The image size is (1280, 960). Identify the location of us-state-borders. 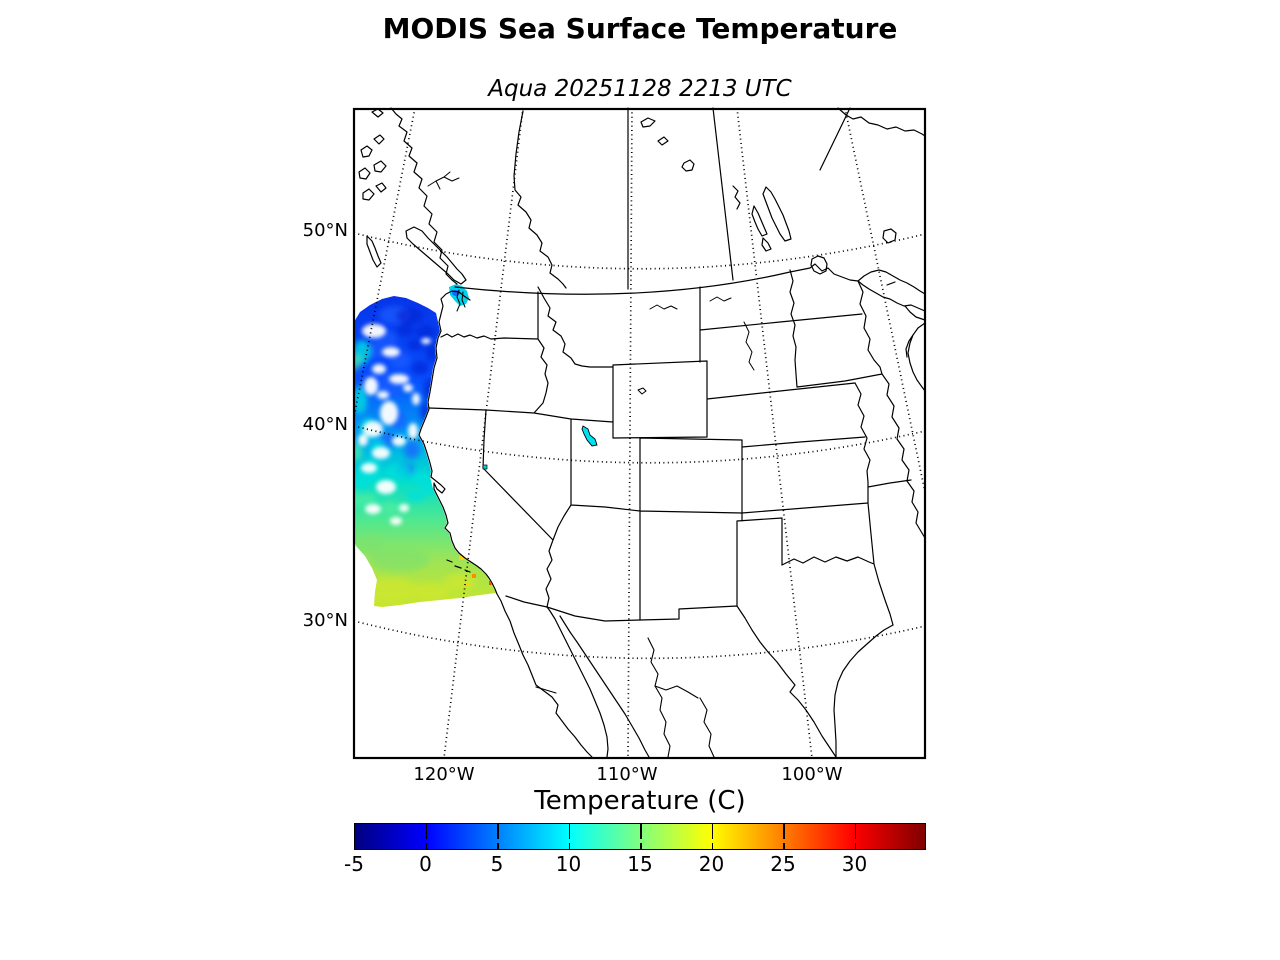
(677, 447).